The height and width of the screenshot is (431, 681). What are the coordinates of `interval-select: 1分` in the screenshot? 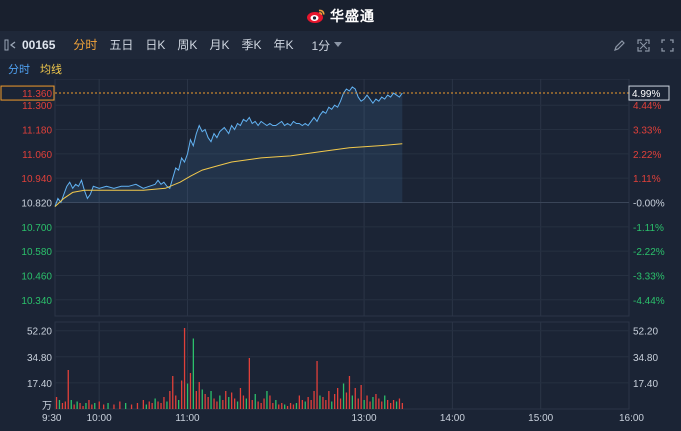 It's located at (327, 45).